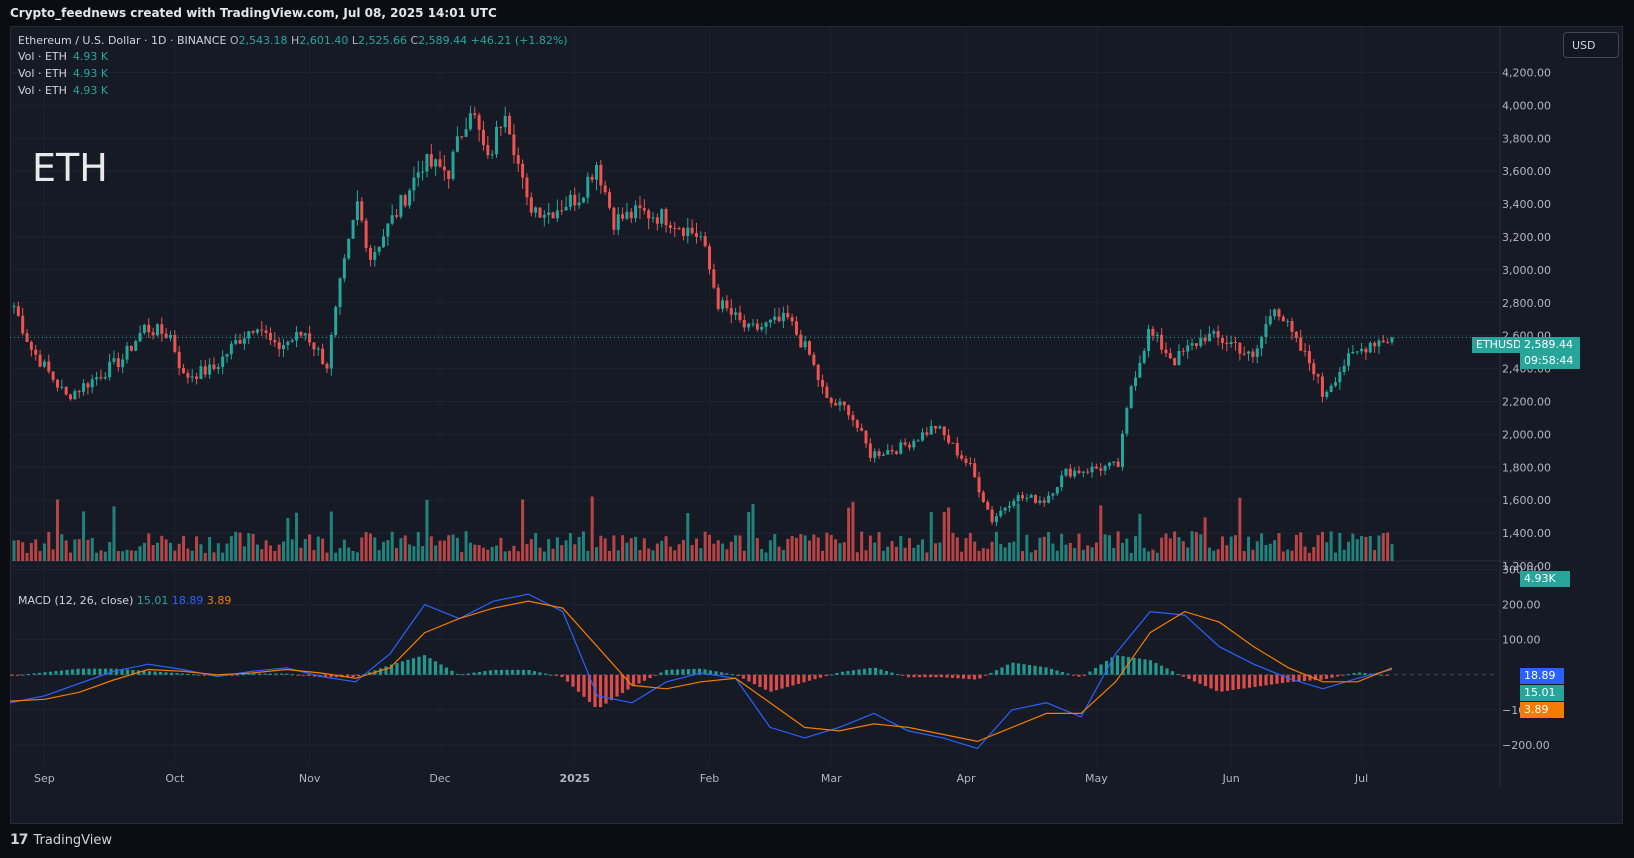 Image resolution: width=1634 pixels, height=858 pixels. What do you see at coordinates (63, 73) in the screenshot?
I see `volume-legend-2: Vol · ETH 4.93 K` at bounding box center [63, 73].